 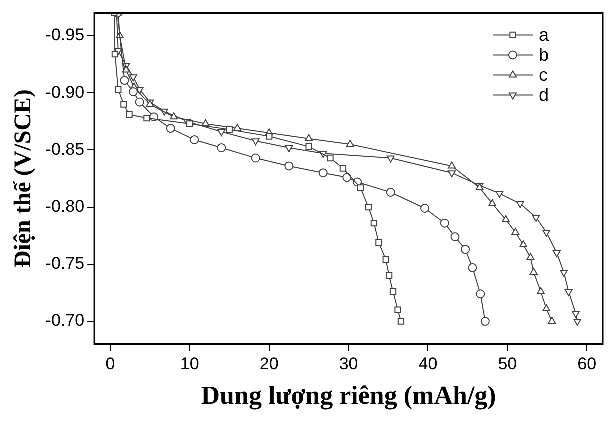 I want to click on legend-label: d, so click(x=544, y=95).